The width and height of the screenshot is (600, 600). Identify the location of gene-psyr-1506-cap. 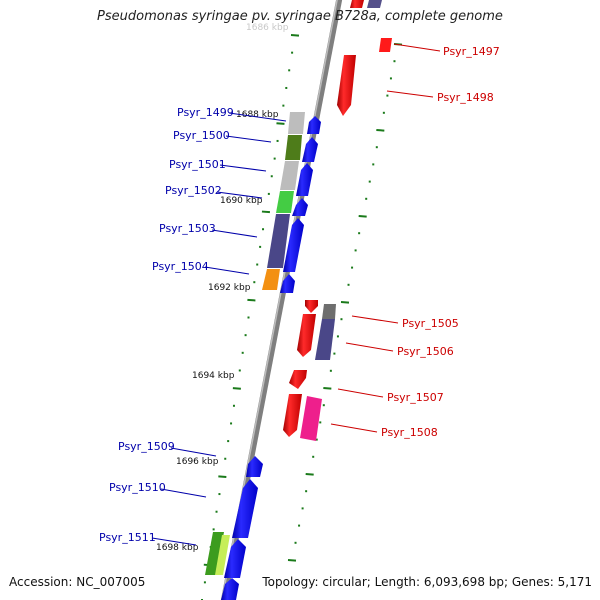
(329, 311).